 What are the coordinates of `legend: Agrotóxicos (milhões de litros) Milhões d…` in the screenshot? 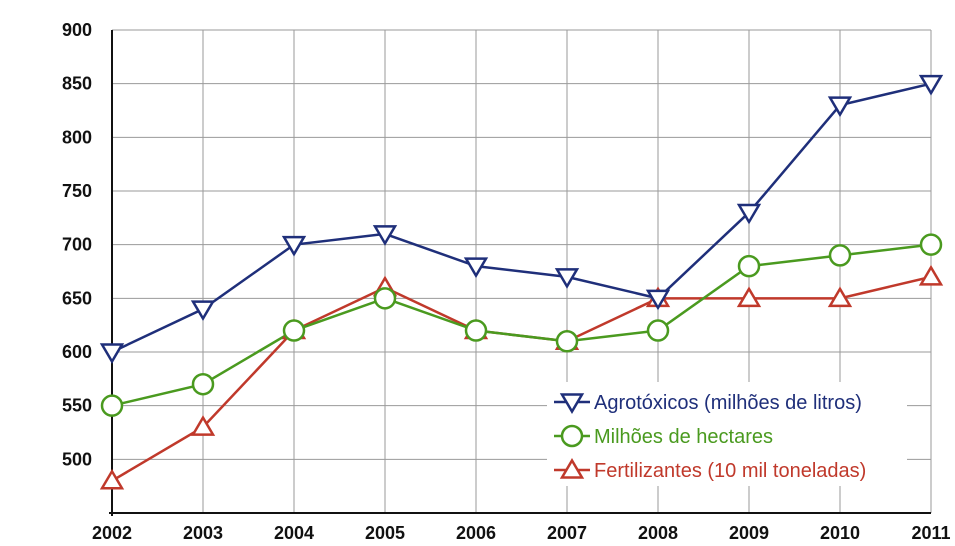 It's located at (727, 434).